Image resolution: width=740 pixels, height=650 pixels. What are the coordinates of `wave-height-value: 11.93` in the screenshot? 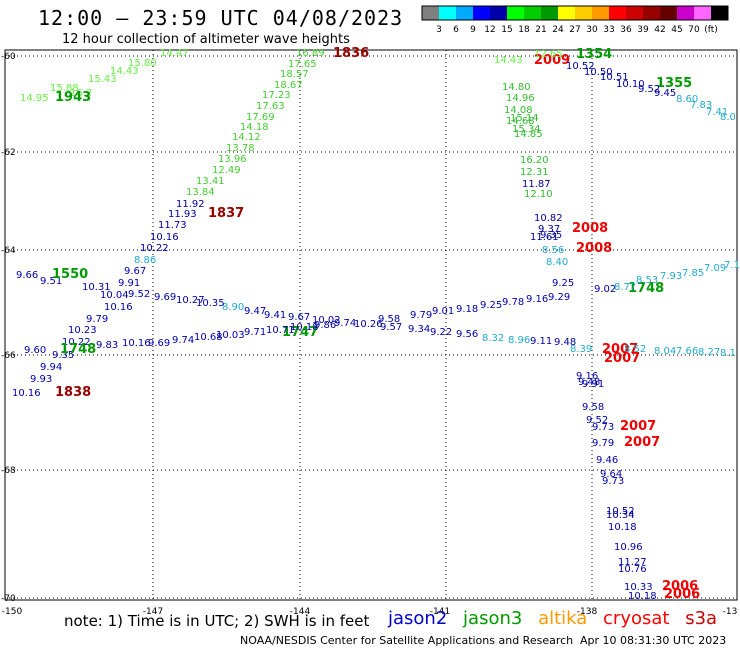 It's located at (182, 214).